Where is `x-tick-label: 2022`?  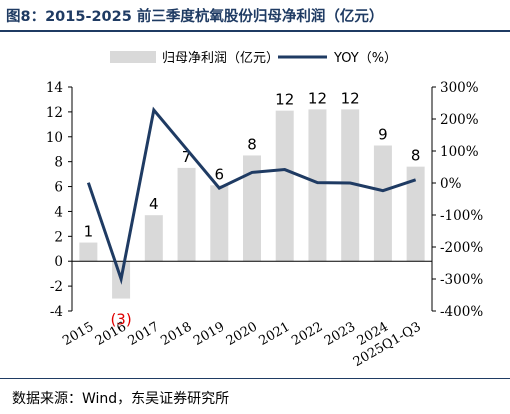 x-tick-label: 2022 is located at coordinates (307, 334).